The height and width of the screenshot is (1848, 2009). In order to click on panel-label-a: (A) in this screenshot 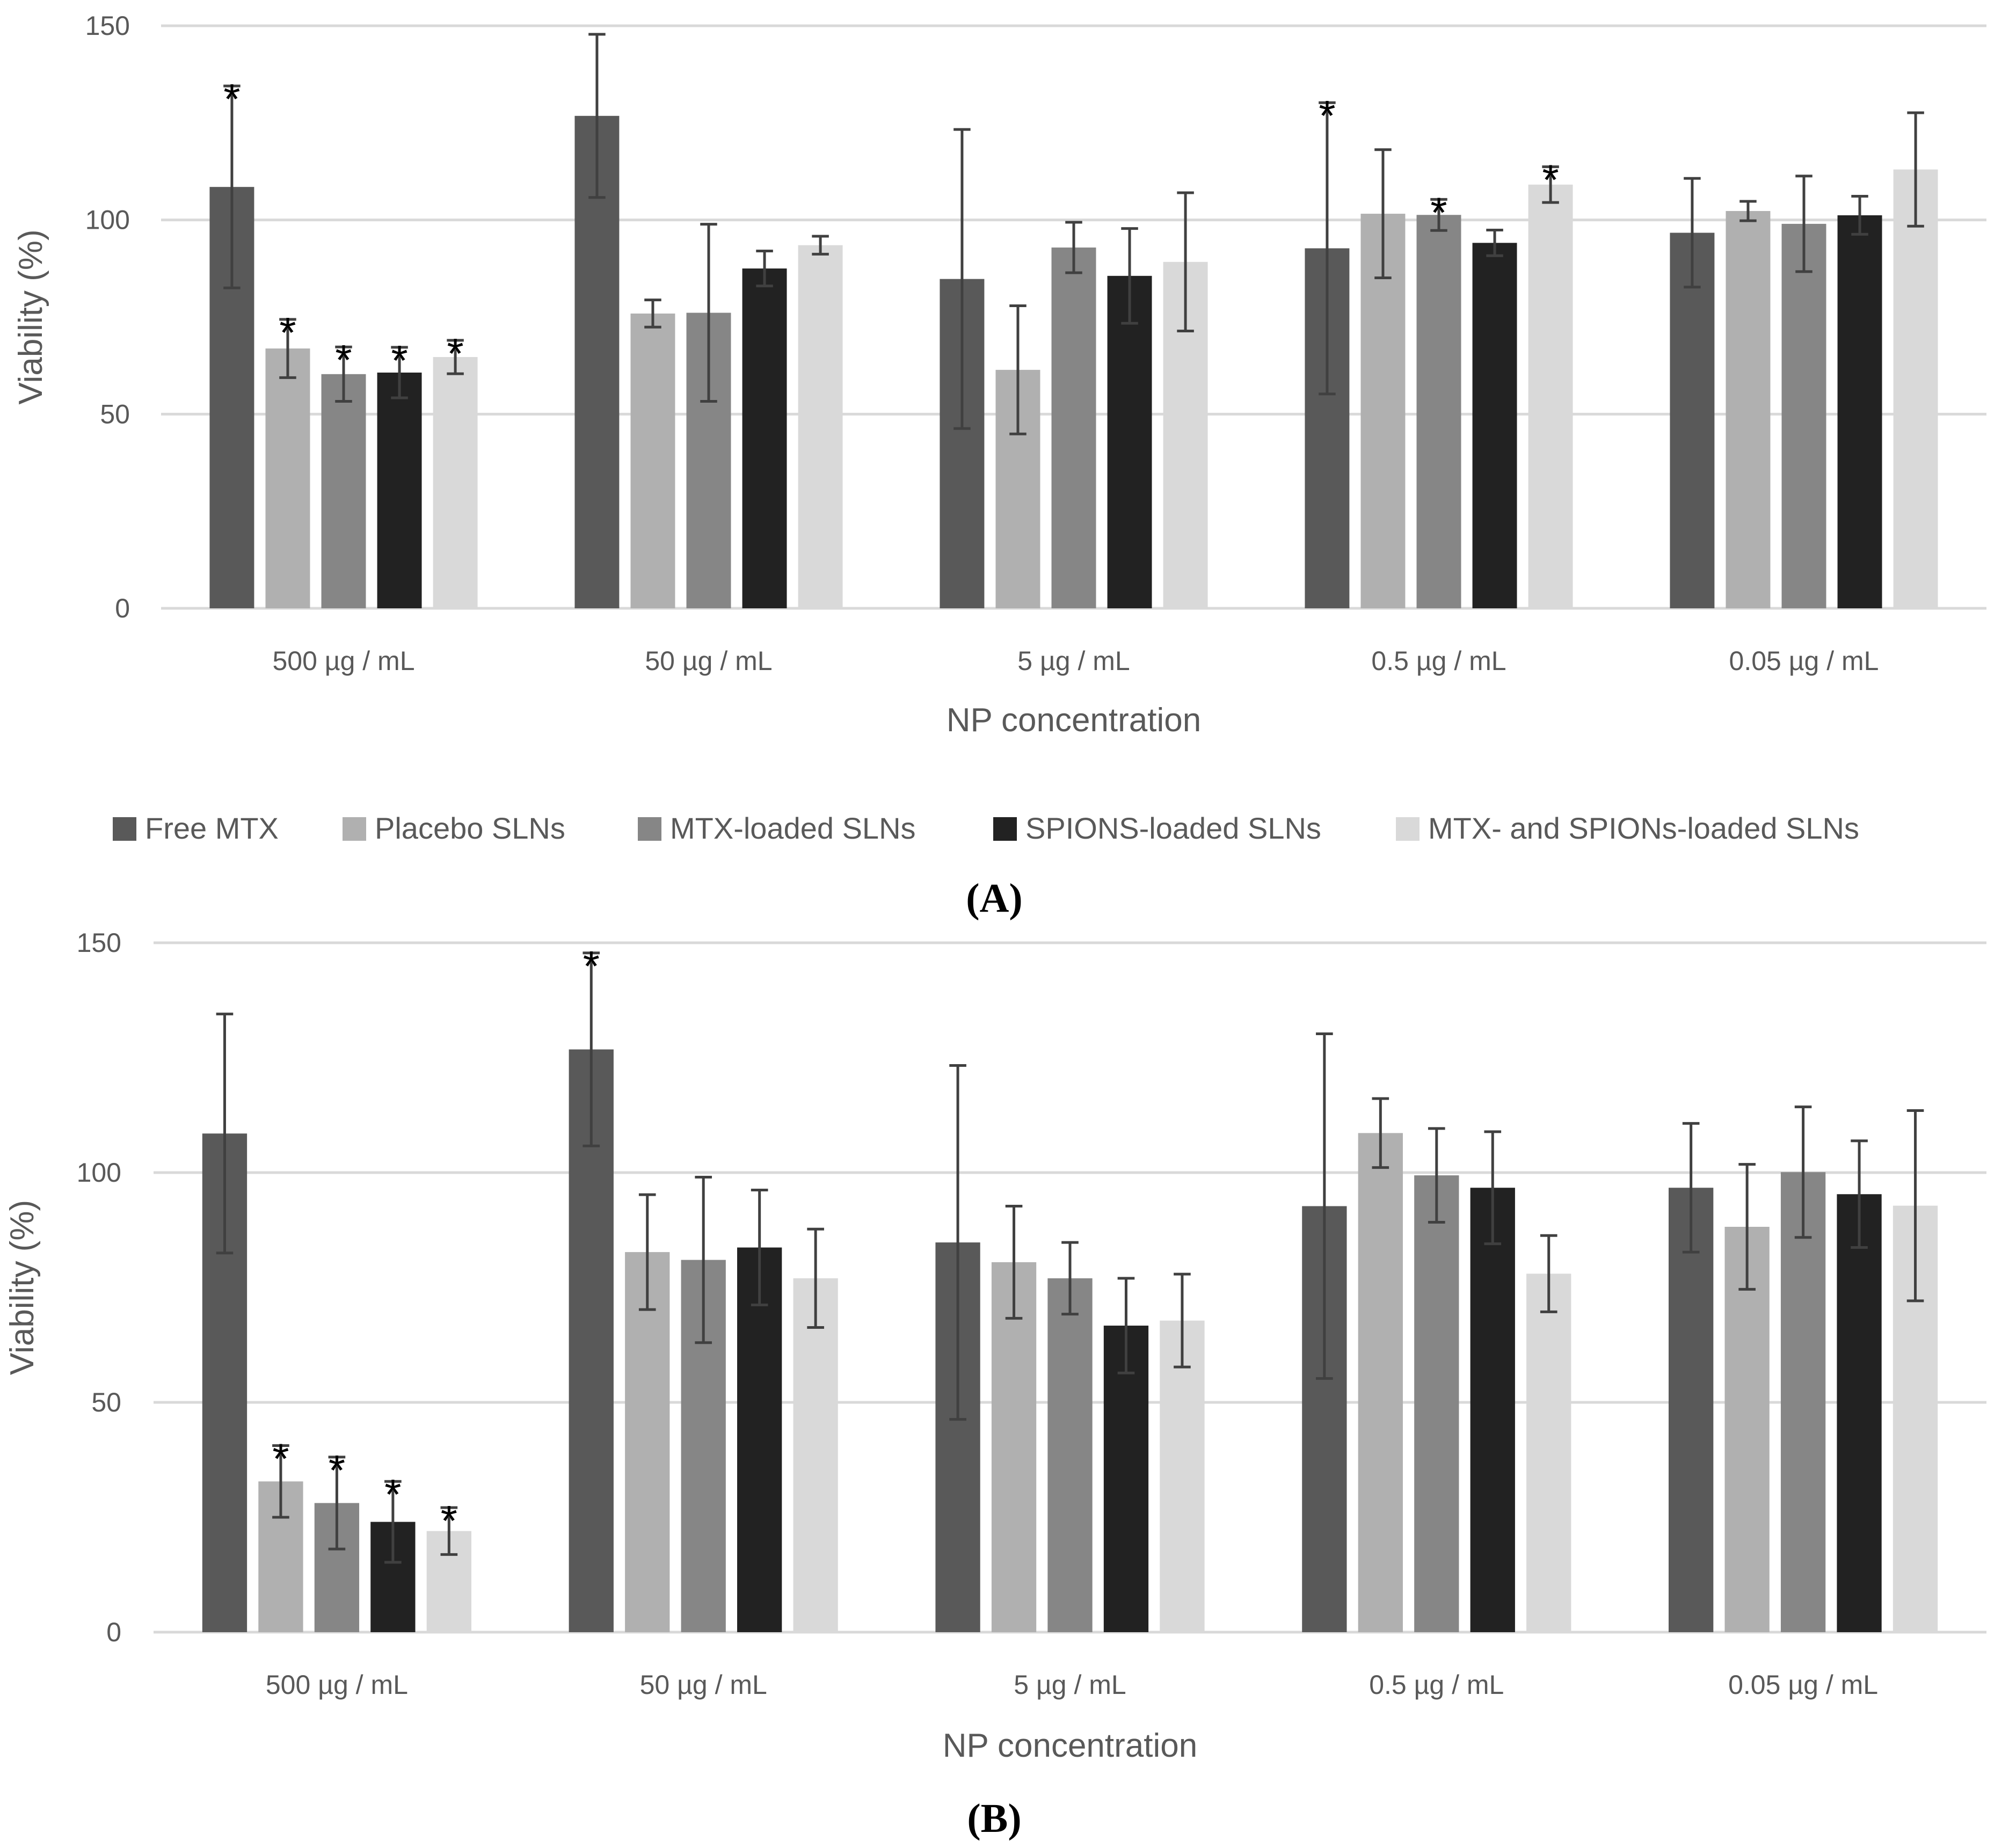, I will do `click(994, 898)`.